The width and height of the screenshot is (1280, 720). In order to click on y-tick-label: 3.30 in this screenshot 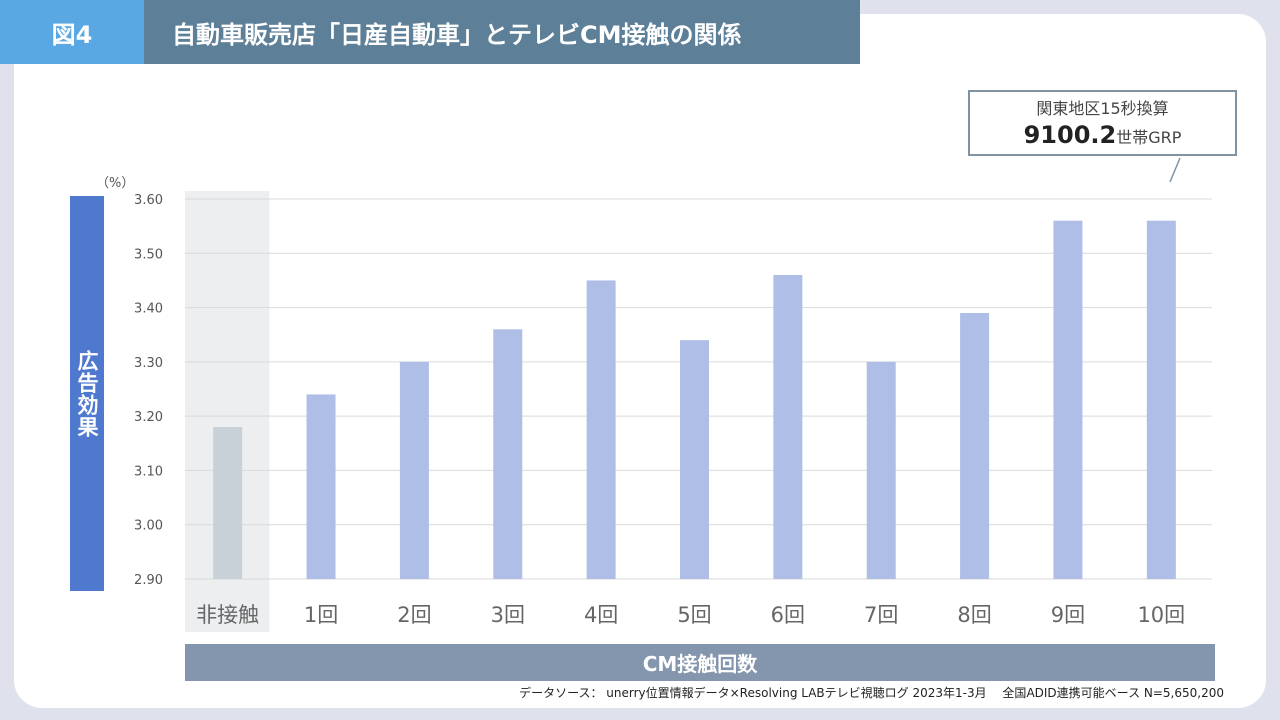, I will do `click(148, 363)`.